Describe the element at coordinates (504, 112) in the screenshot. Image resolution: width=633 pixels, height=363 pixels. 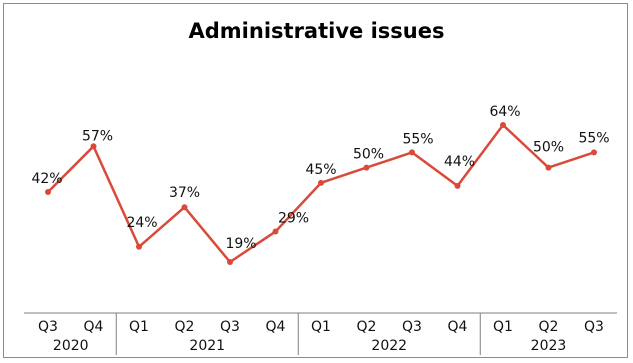
I see `data-label: 64%` at that location.